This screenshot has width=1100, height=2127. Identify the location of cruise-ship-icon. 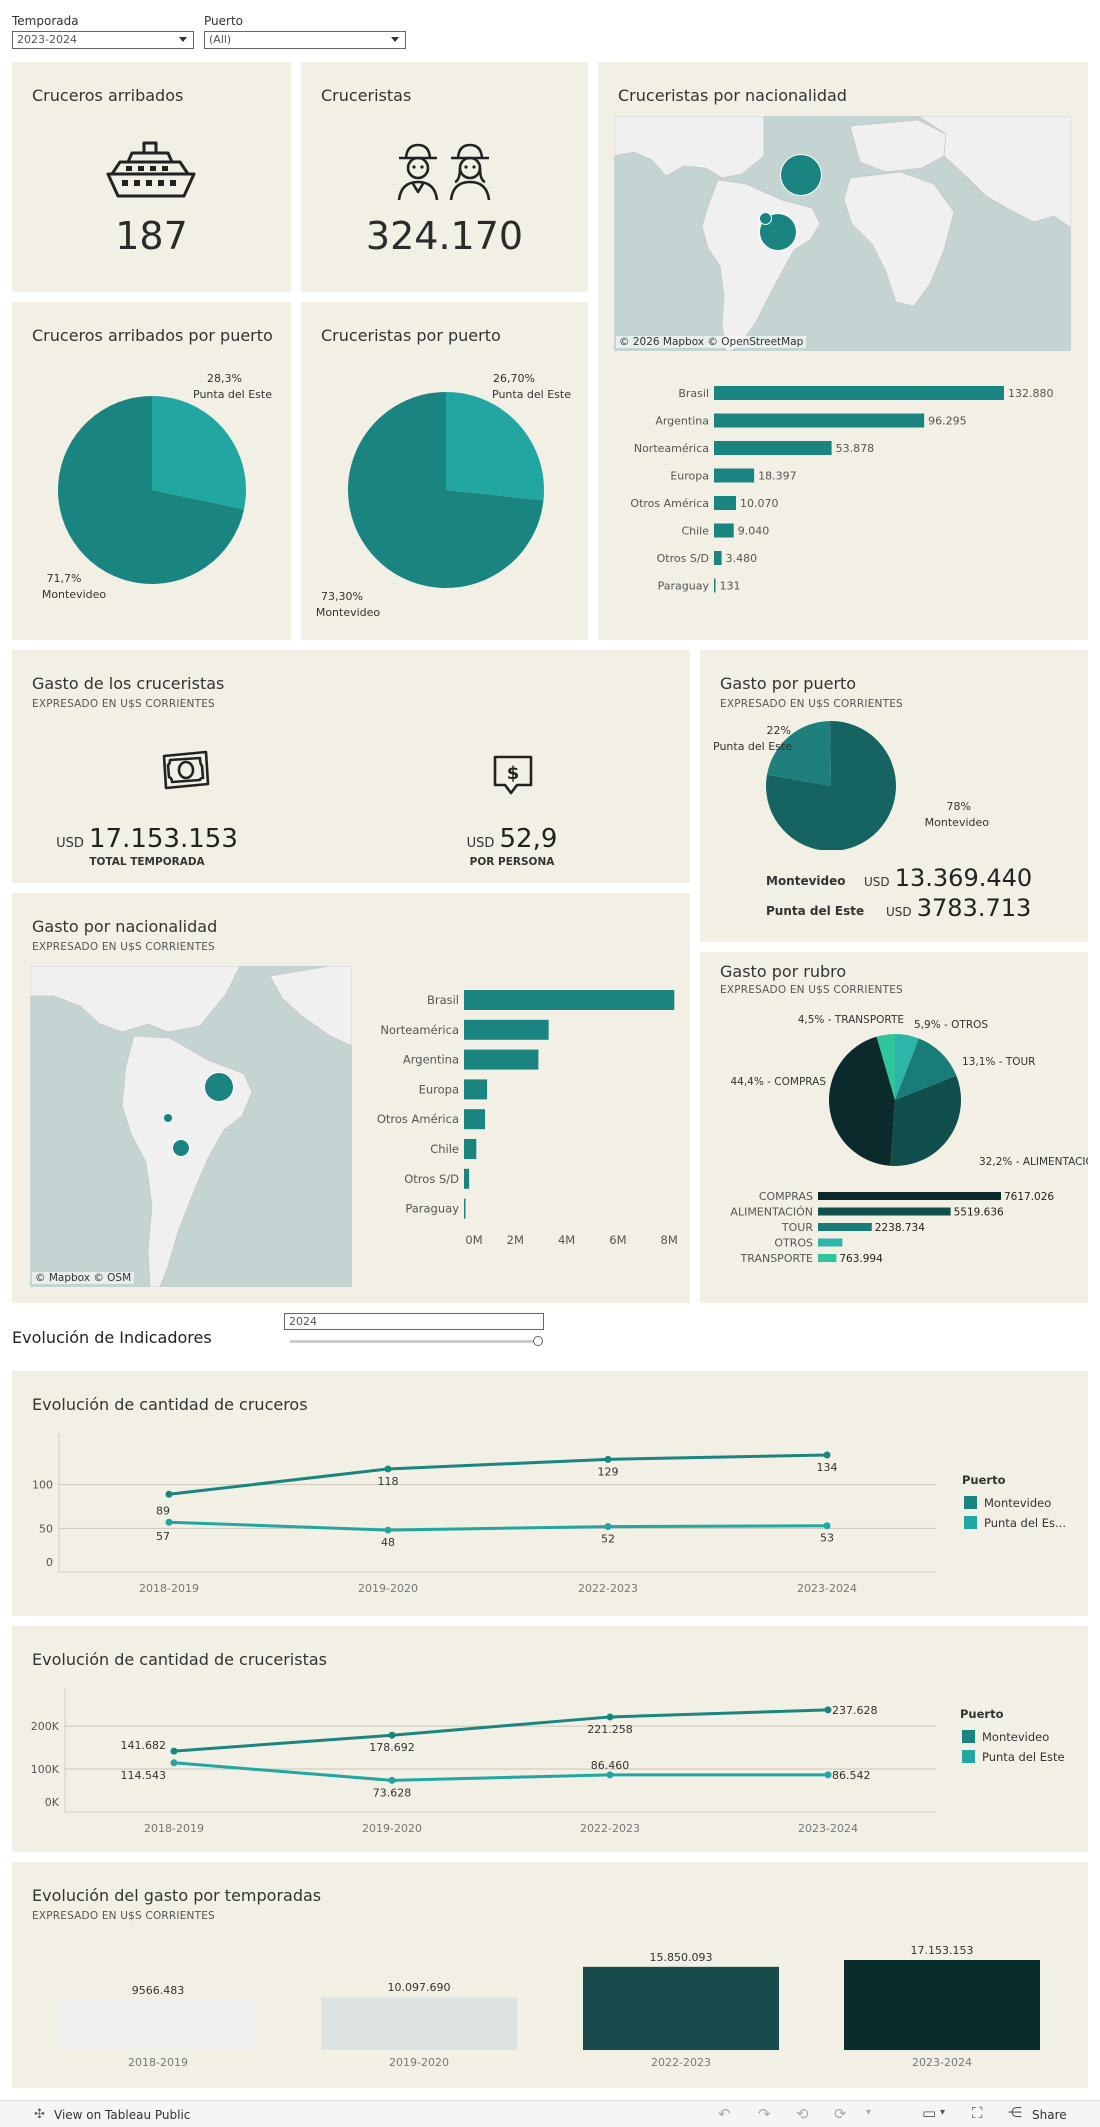
(151, 169).